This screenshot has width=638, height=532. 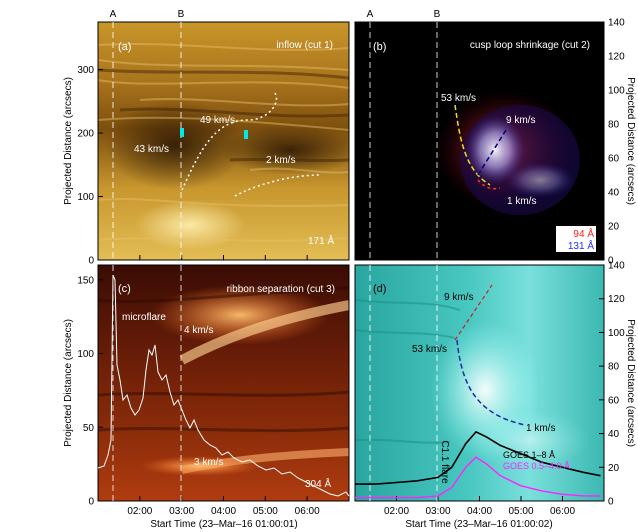 I want to click on panel-d-bright-tail, so click(x=530, y=440).